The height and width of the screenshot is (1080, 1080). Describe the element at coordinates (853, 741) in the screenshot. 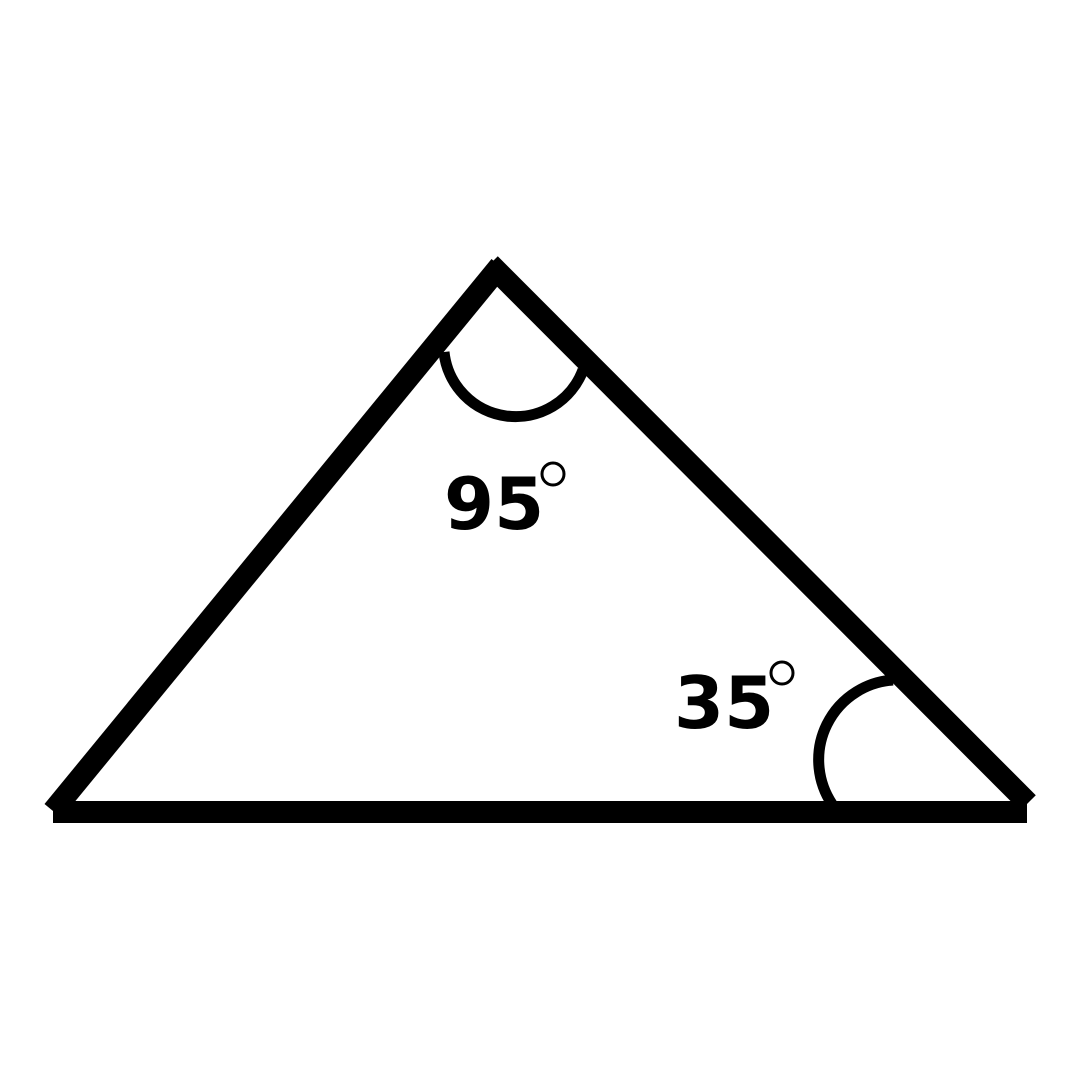

I see `angle-arc-bottom-right` at that location.